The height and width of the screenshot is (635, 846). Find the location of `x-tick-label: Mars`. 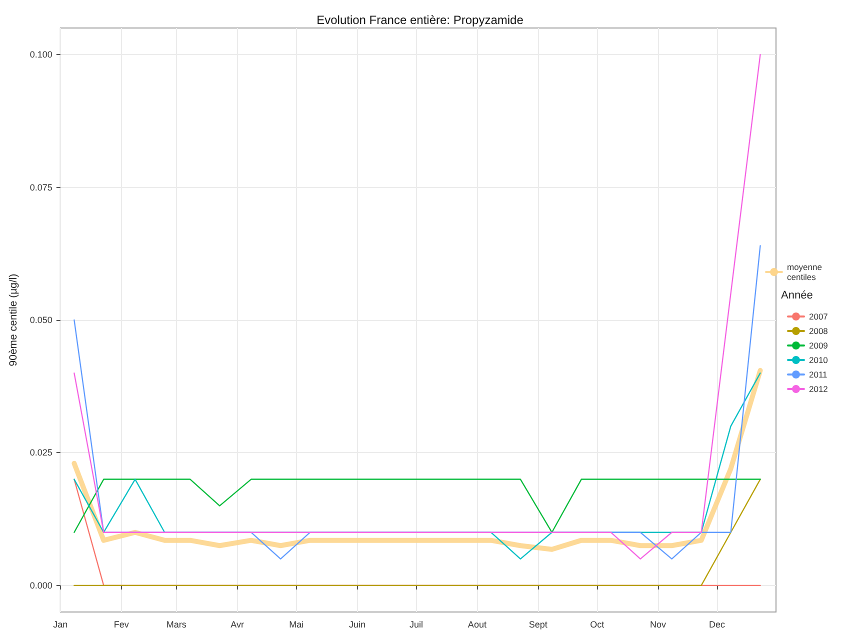

x-tick-label: Mars is located at coordinates (176, 625).